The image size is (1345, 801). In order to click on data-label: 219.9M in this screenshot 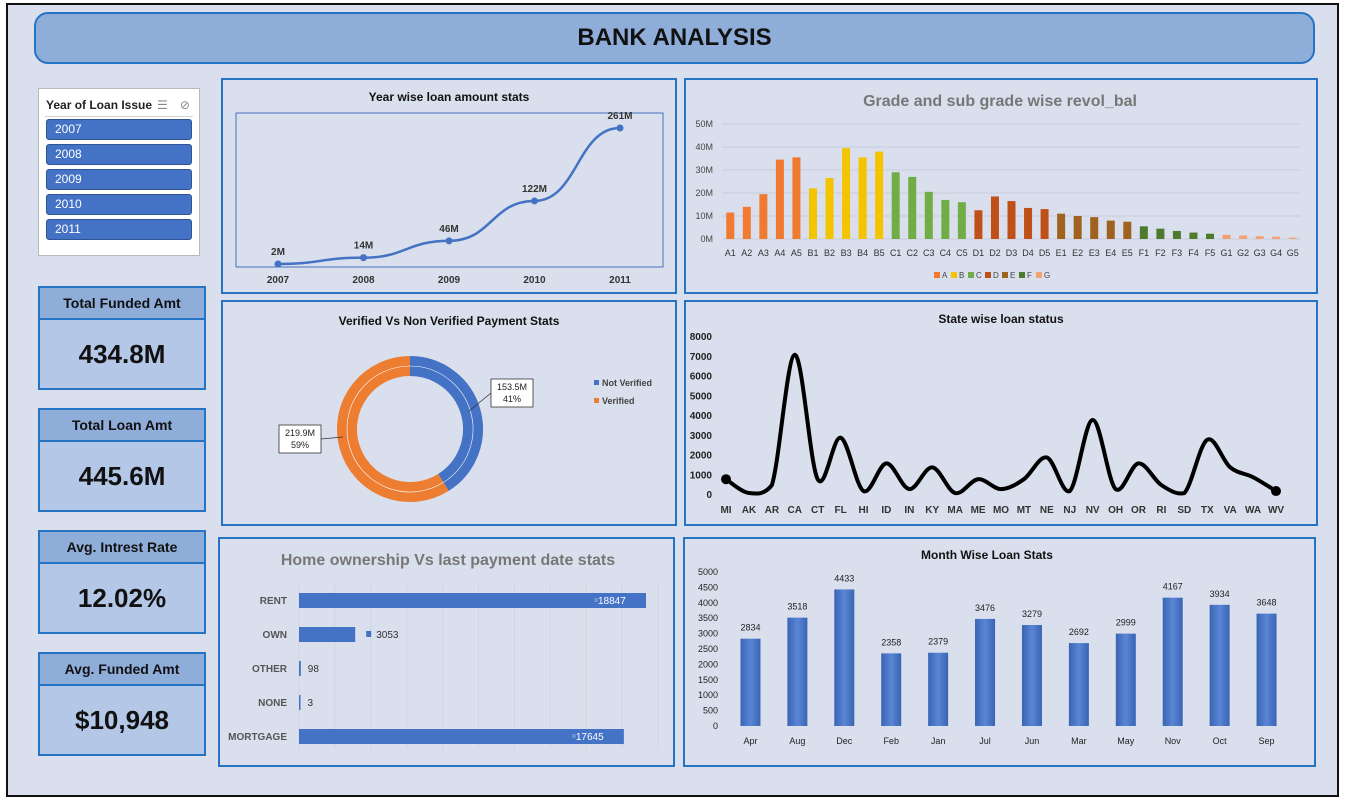, I will do `click(300, 433)`.